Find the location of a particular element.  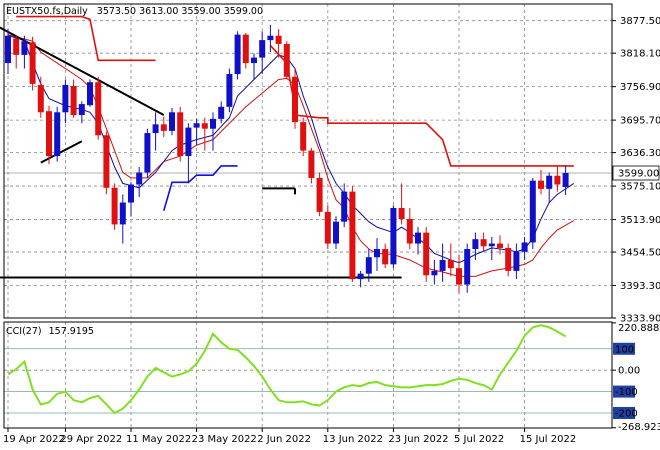

price-tick-label: 3877.50 is located at coordinates (640, 21).